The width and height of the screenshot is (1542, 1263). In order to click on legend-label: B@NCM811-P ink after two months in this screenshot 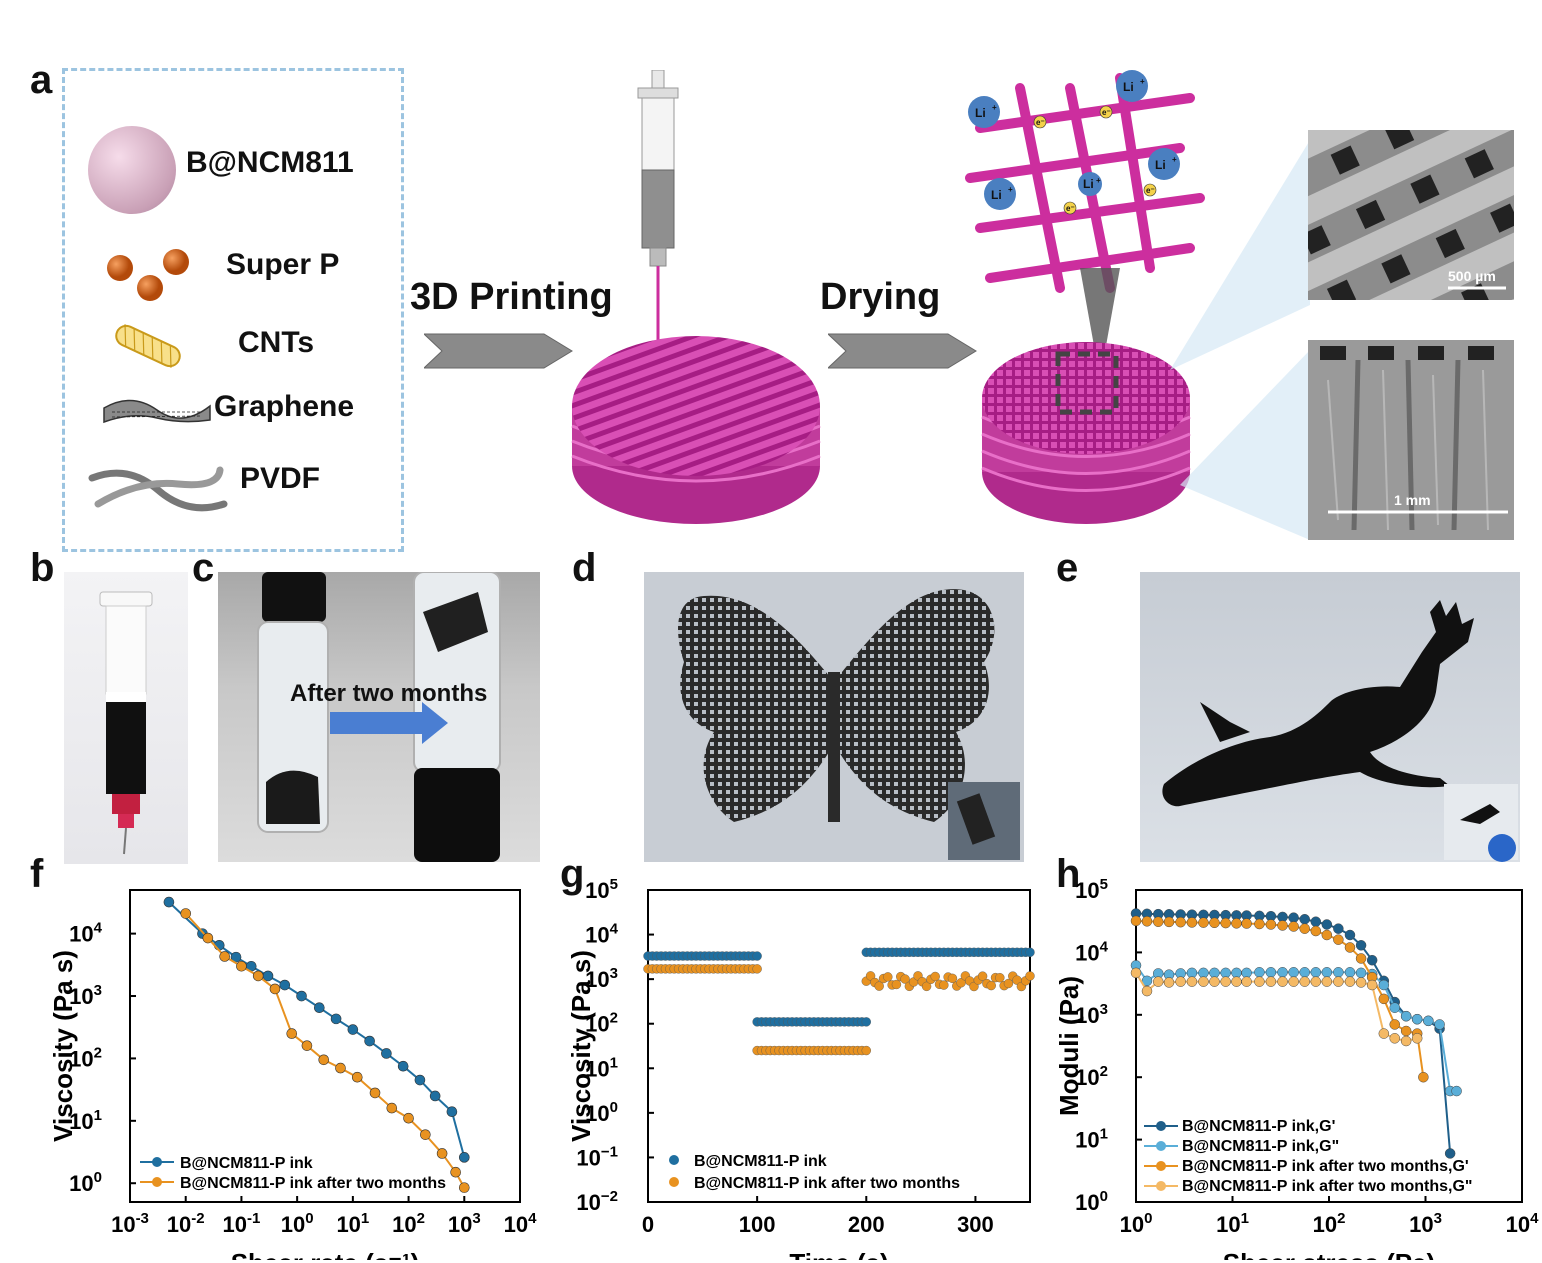, I will do `click(827, 1183)`.